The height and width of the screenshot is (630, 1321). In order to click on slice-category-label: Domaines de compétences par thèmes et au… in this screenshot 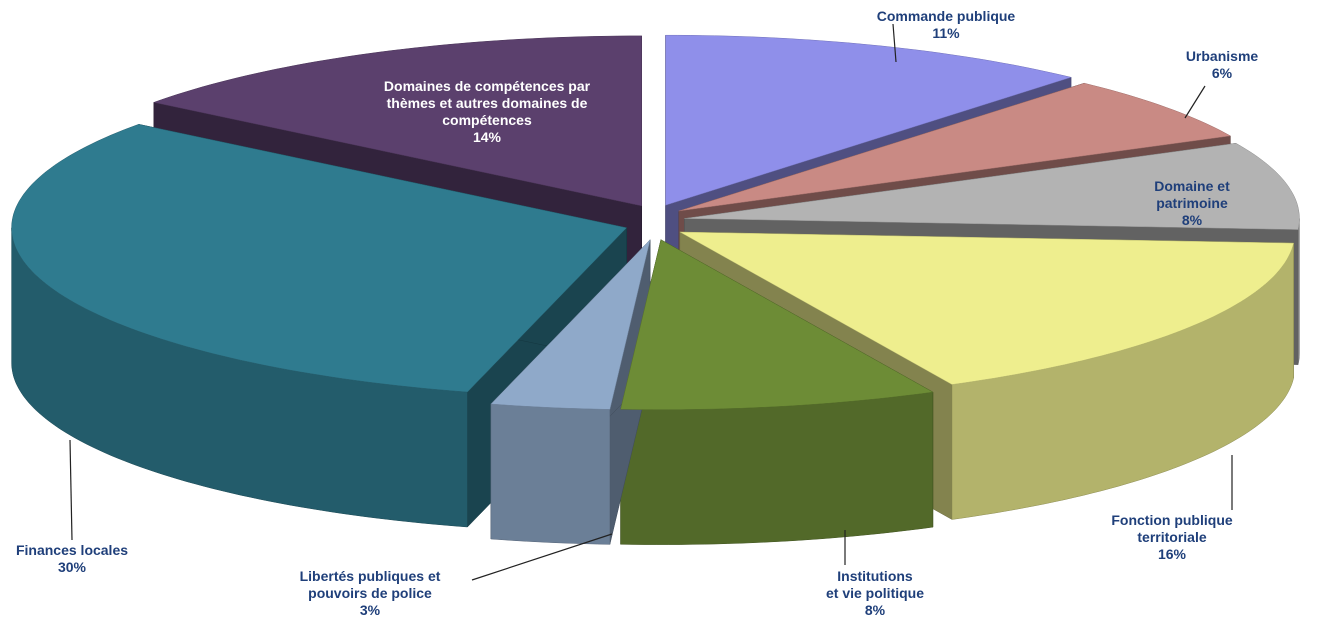, I will do `click(487, 103)`.